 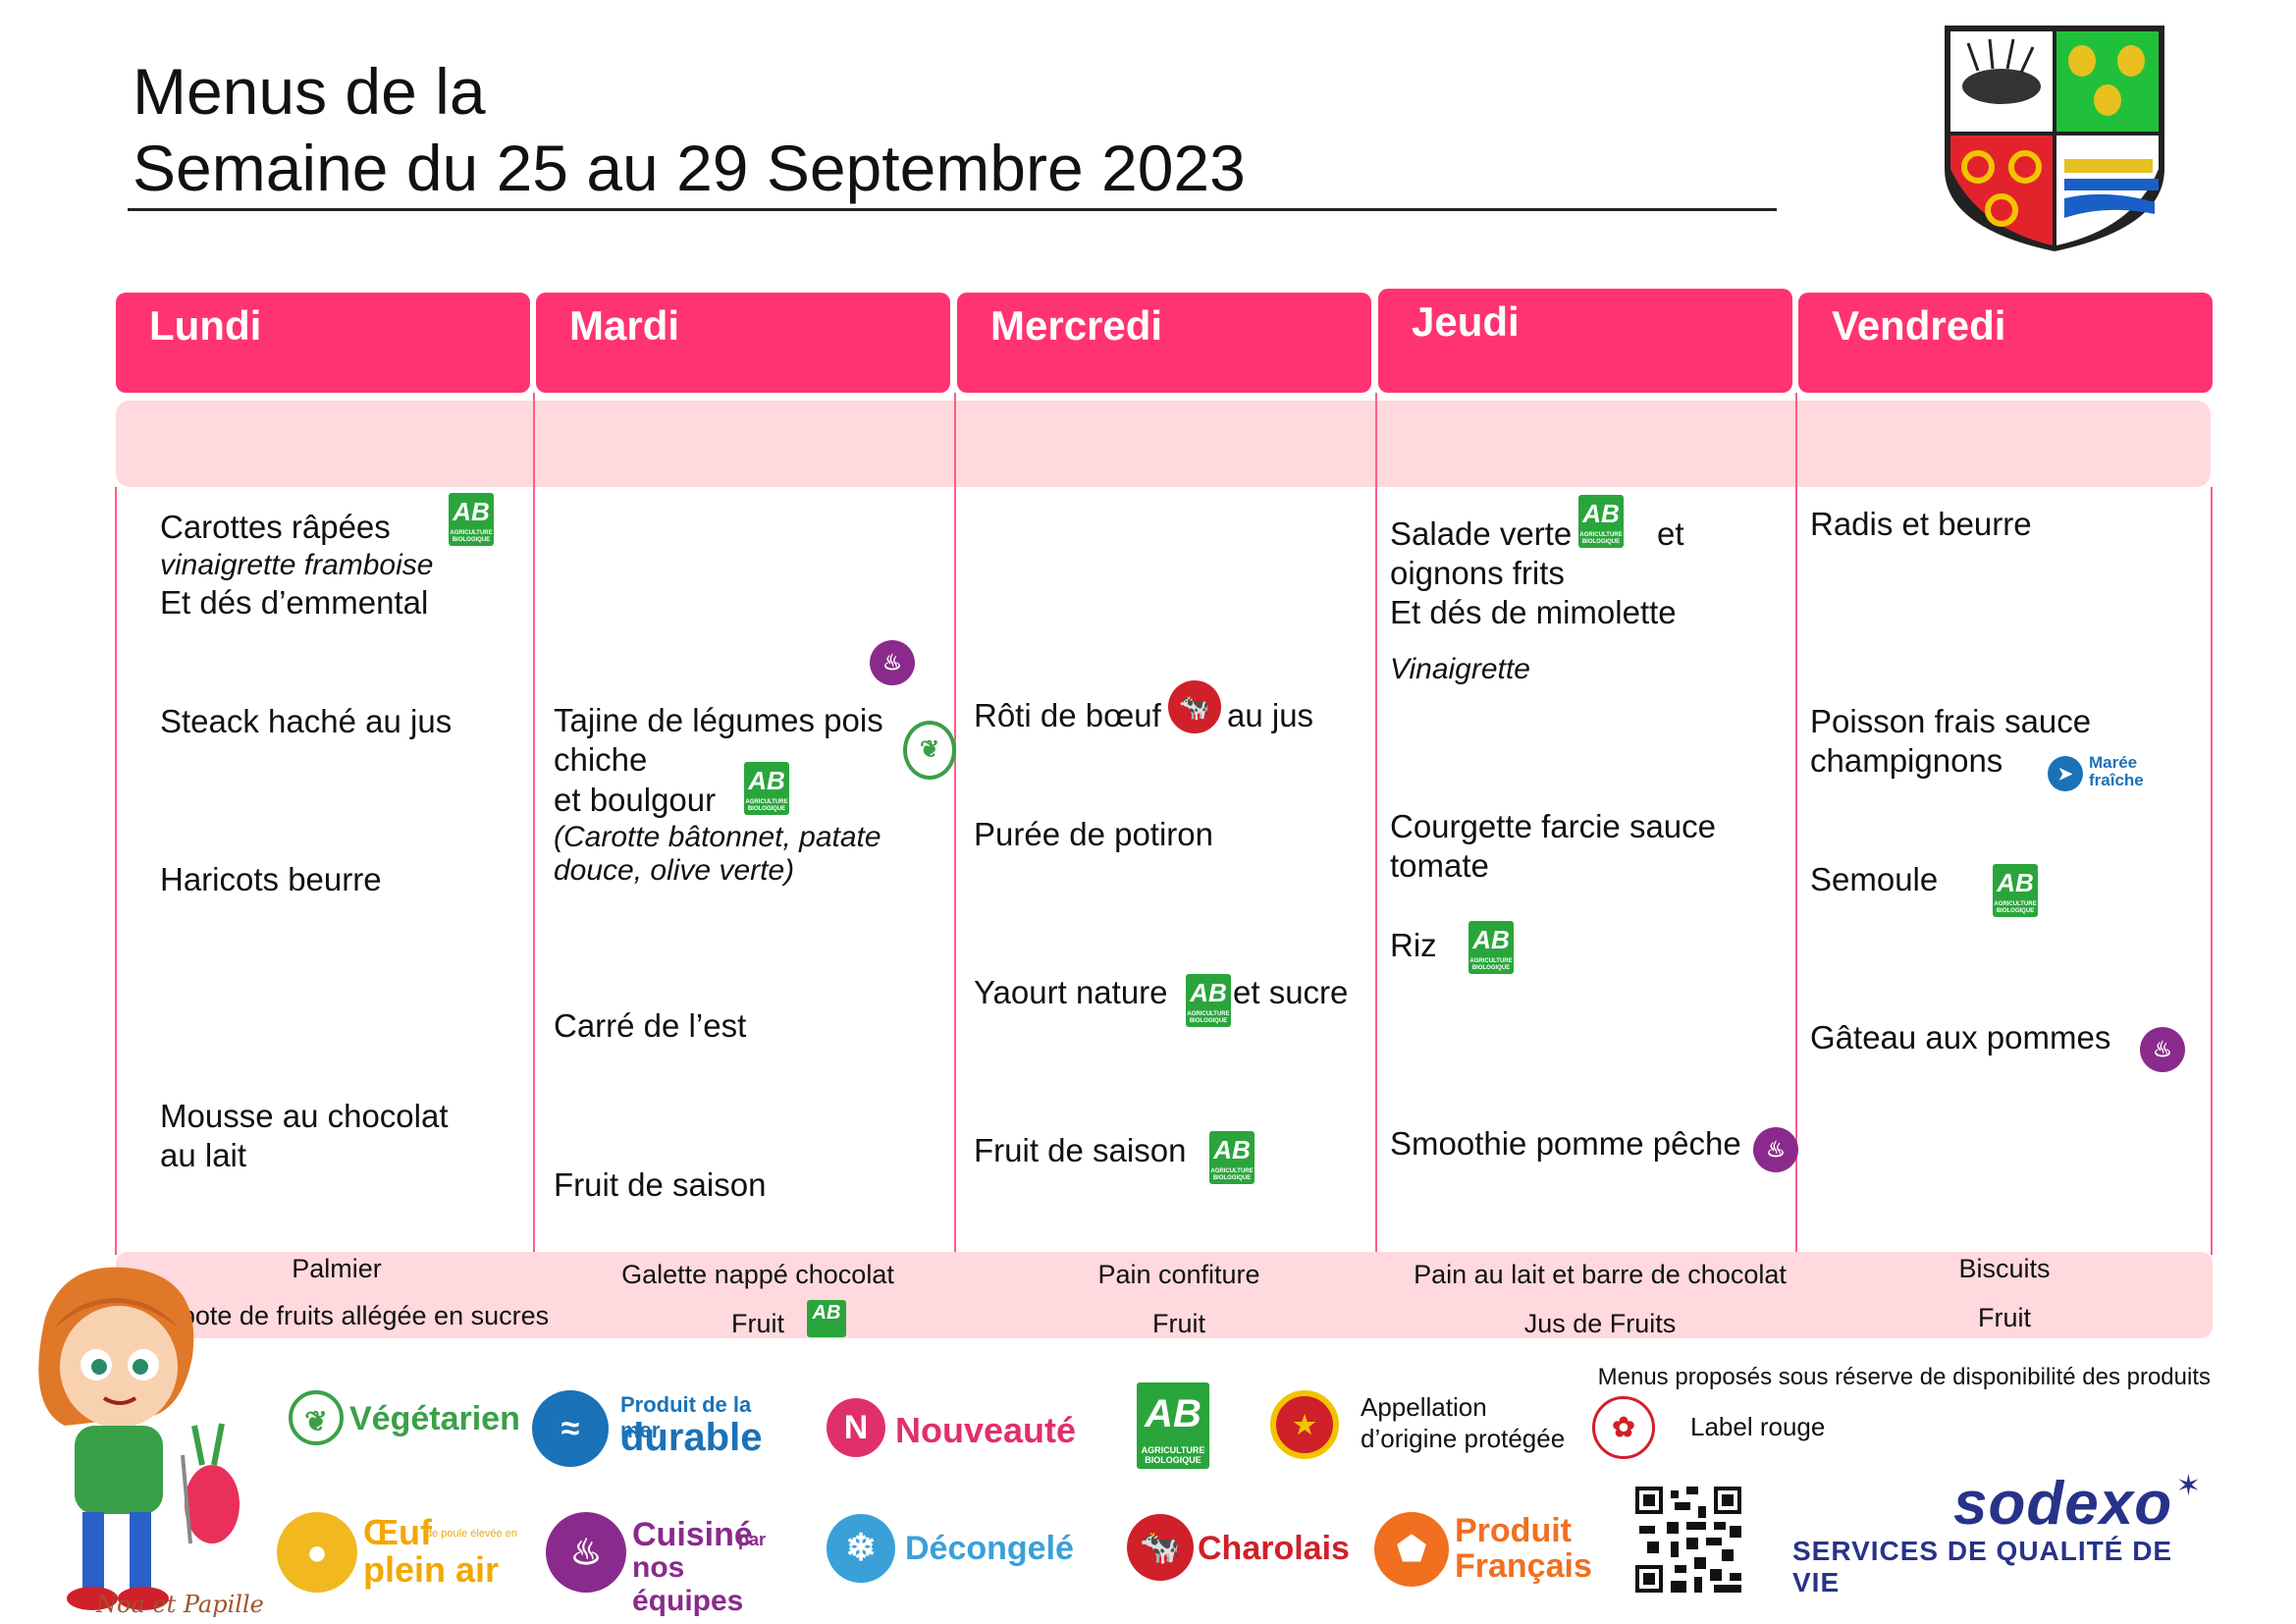 I want to click on menu-item: tomate, so click(x=1439, y=865).